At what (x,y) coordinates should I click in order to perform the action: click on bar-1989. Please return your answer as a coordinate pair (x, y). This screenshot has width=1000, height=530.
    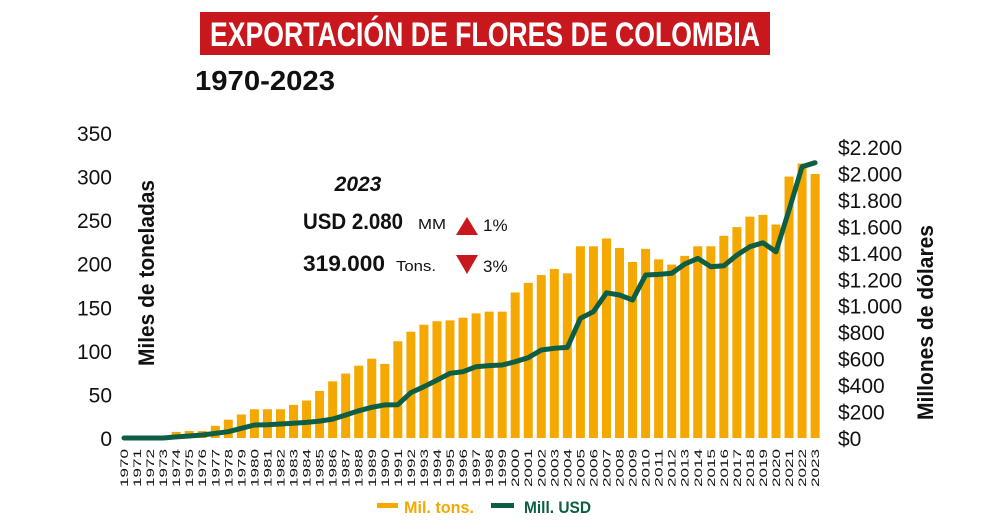
    Looking at the image, I should click on (372, 398).